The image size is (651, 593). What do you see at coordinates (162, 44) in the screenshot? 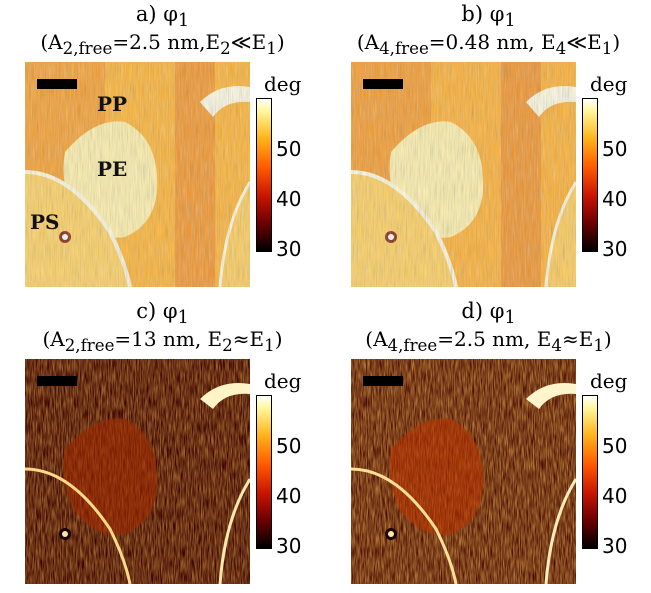
I see `panel-params: (A2,free=2.5 nm,E2≪E1)` at bounding box center [162, 44].